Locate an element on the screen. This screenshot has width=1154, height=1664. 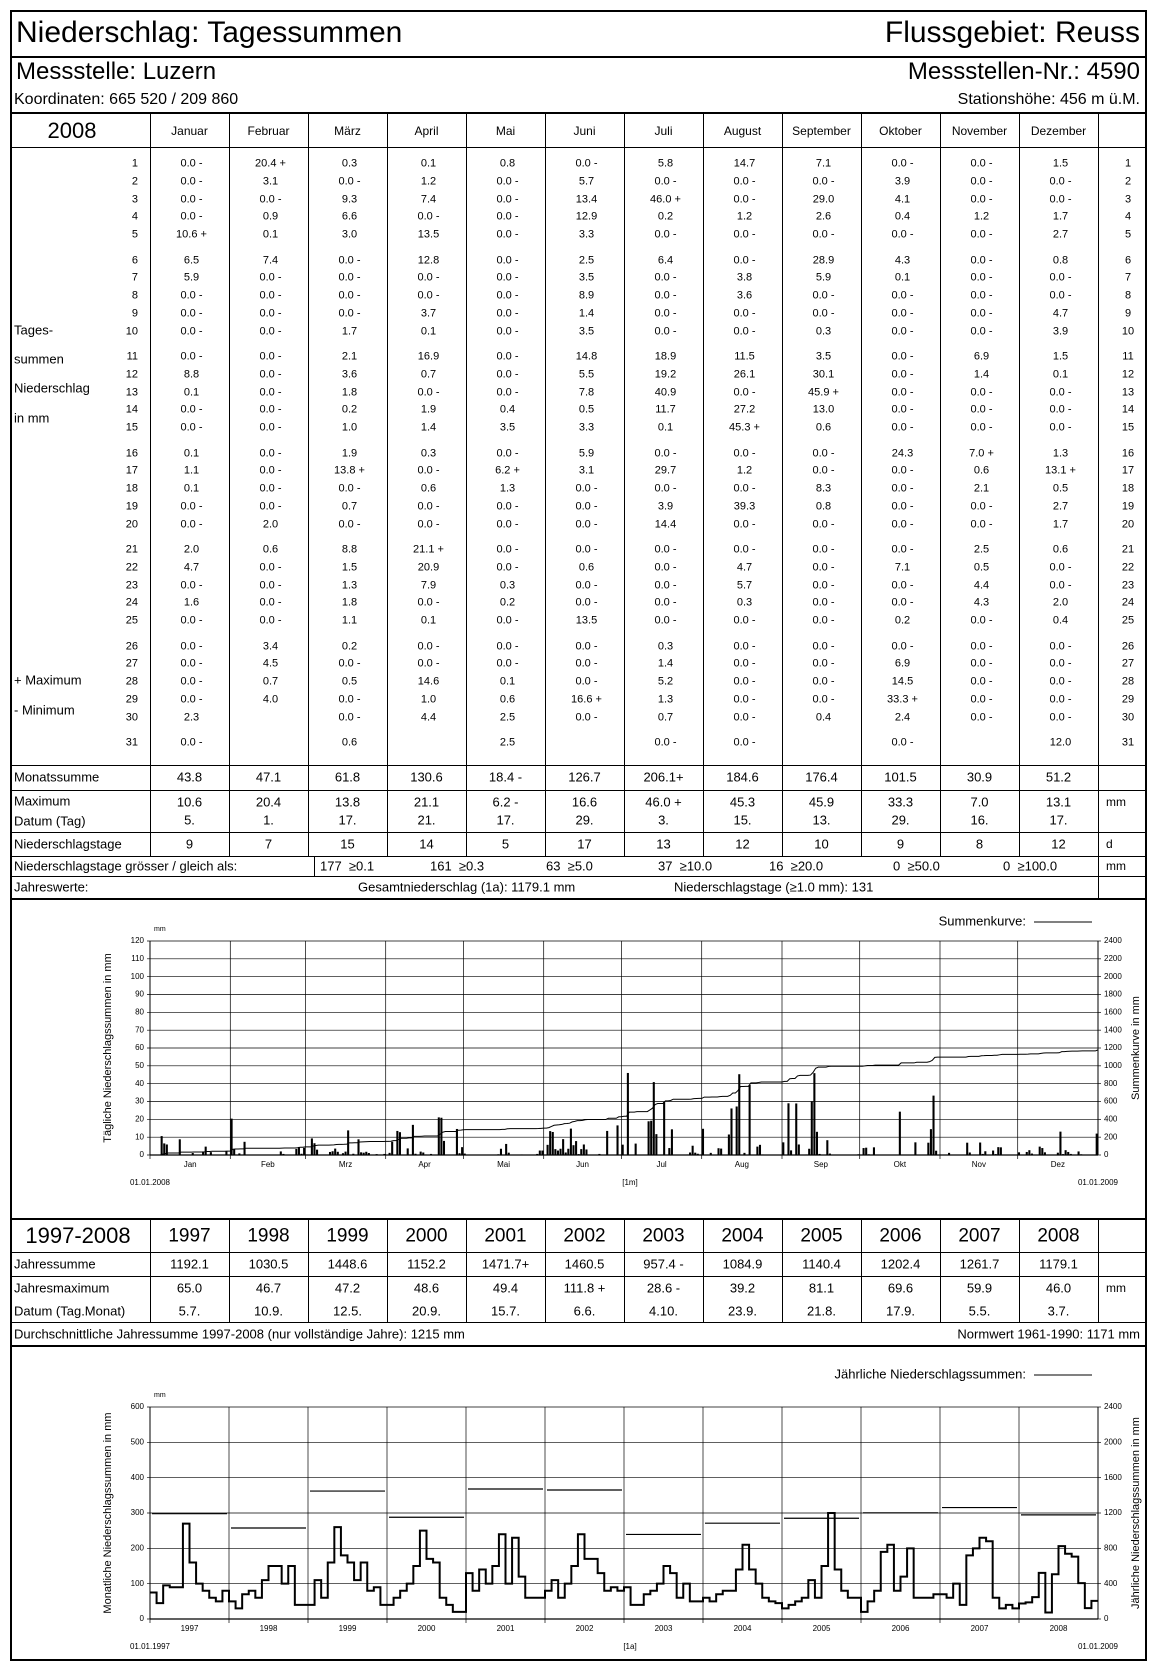
day-value: 0.7 is located at coordinates (270, 681).